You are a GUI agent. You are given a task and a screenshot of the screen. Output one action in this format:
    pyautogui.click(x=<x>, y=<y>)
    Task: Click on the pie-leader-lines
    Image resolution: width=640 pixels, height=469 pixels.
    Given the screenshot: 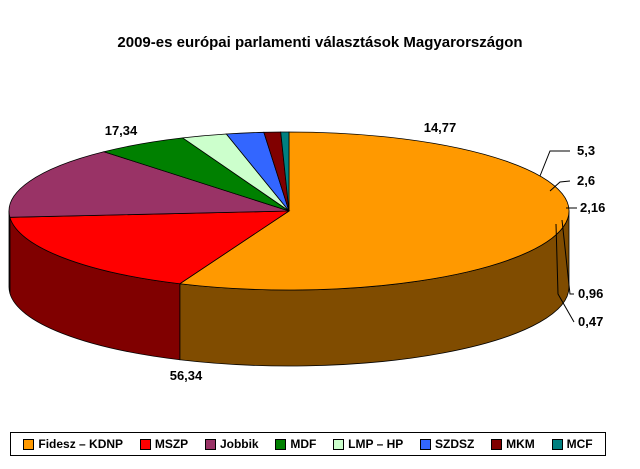 What is the action you would take?
    pyautogui.click(x=558, y=236)
    